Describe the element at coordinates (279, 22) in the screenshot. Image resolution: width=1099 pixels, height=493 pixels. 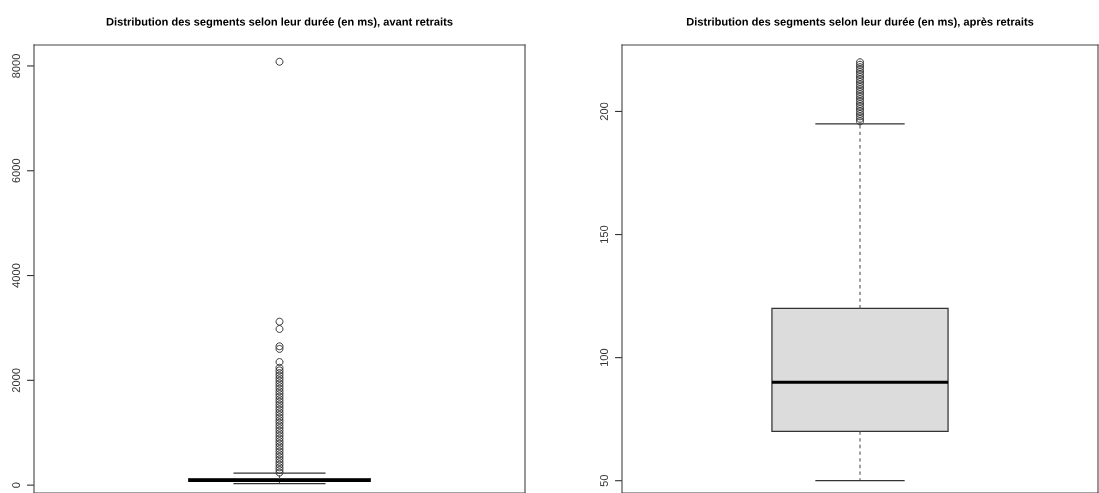
I see `chart-title: Distribution des segments selon leur durée (en ms), avant retraits` at that location.